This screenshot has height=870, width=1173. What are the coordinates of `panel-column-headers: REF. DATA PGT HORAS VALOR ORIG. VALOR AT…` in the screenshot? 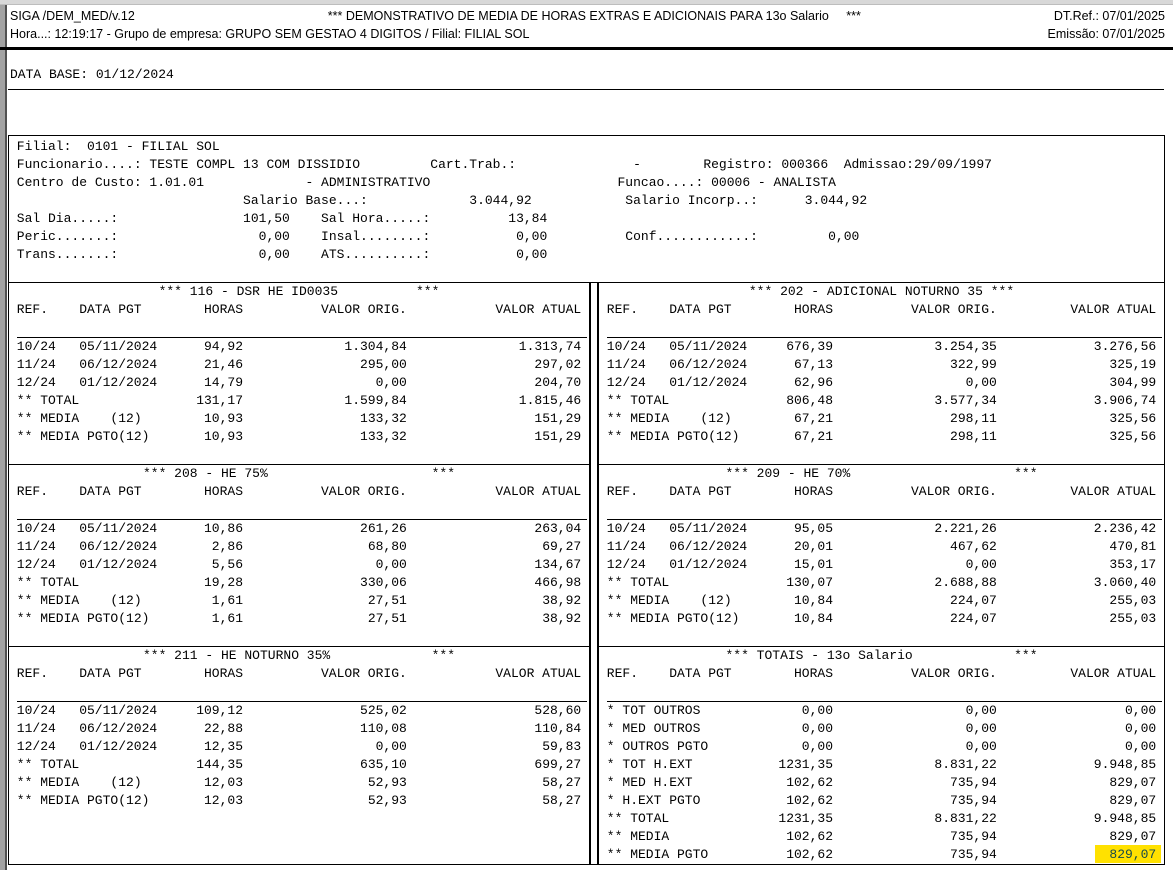 It's located at (881, 492).